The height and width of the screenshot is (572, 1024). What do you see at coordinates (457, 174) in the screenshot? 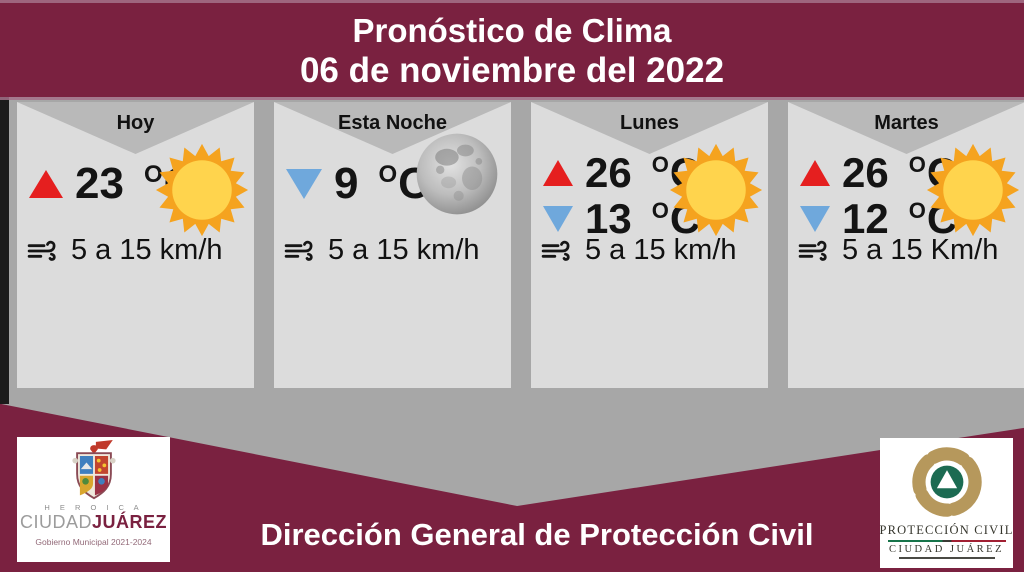
I see `moon-icon` at bounding box center [457, 174].